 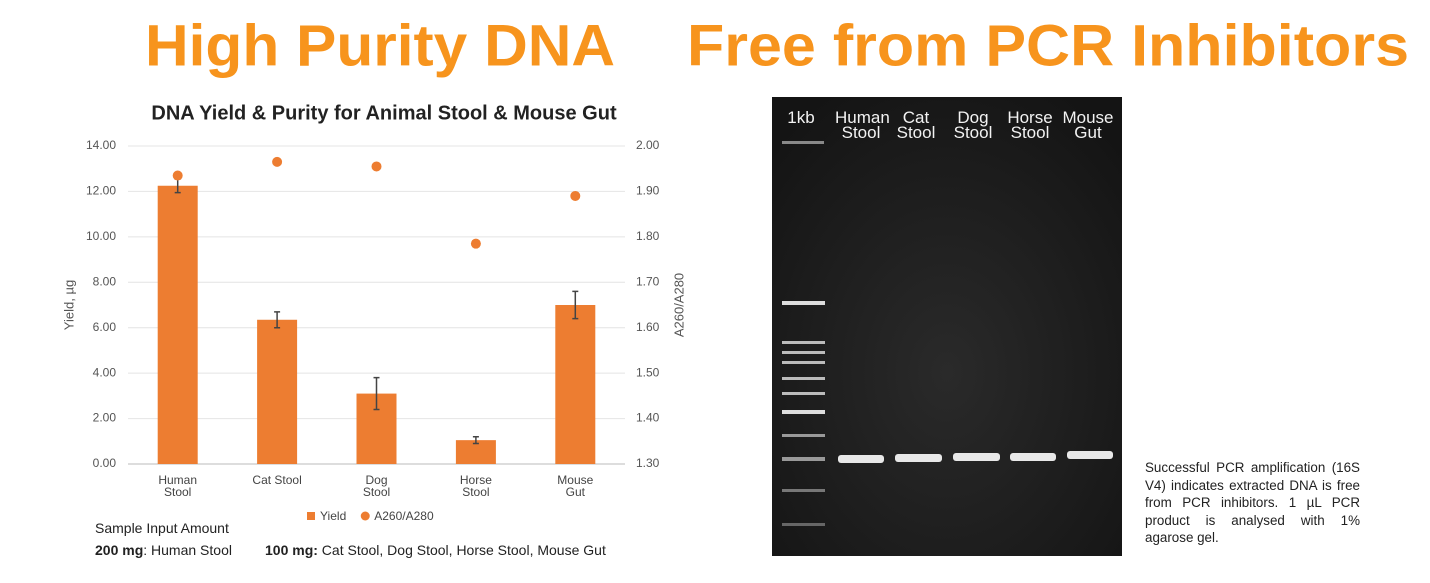 What do you see at coordinates (105, 327) in the screenshot?
I see `y-tick-label: 6.00` at bounding box center [105, 327].